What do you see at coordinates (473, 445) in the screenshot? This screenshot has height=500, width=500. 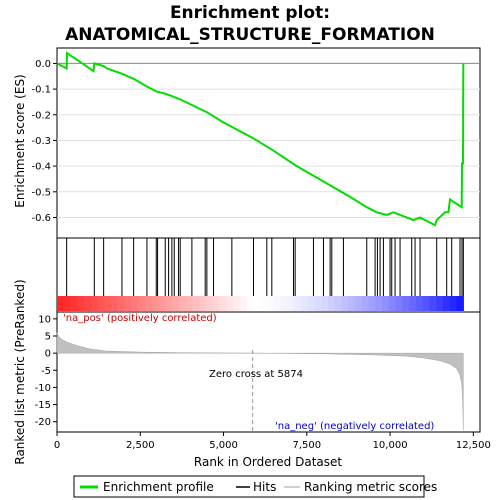 I see `x-tick-label: 12,500` at bounding box center [473, 445].